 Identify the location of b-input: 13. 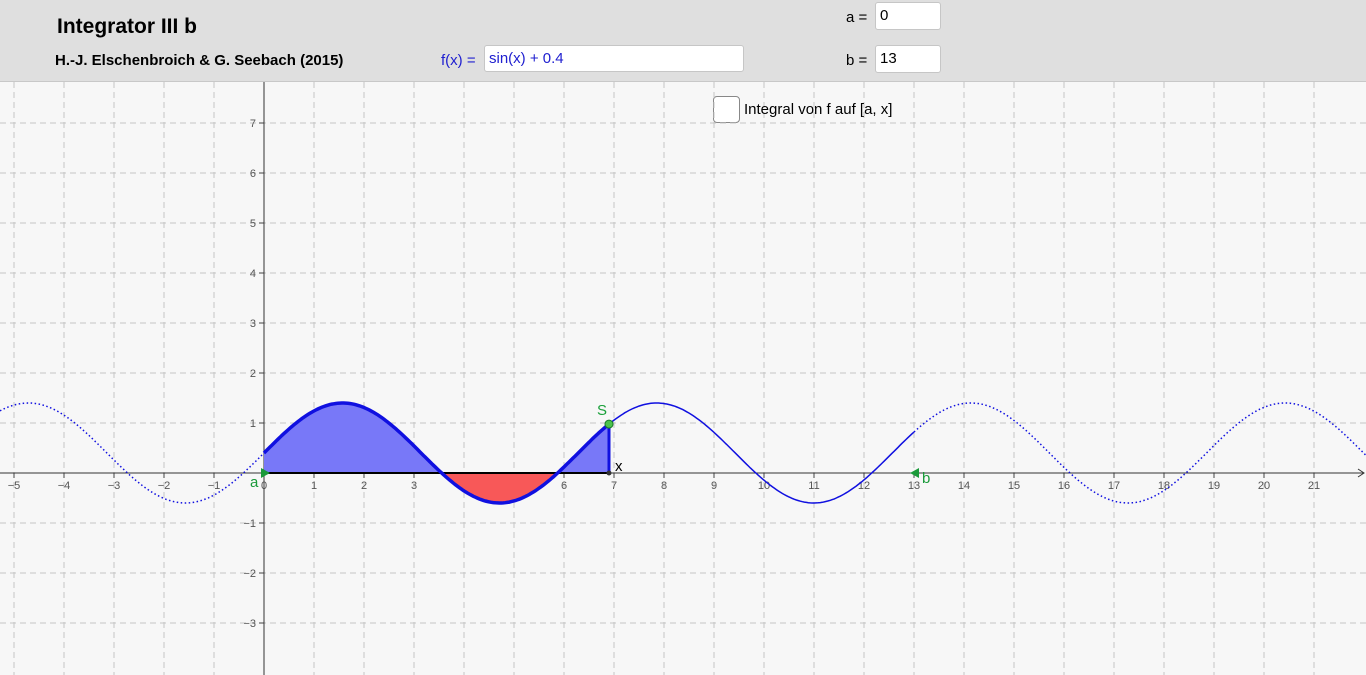
(908, 59).